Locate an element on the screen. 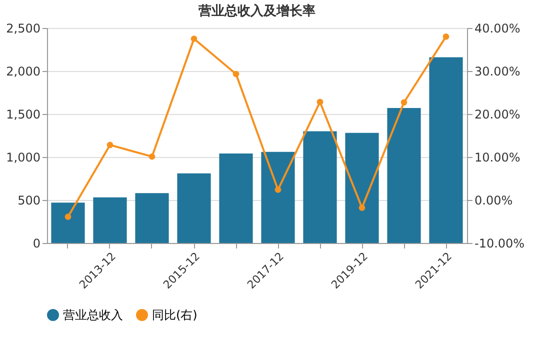  y2-tick-label: -10.00% is located at coordinates (499, 243).